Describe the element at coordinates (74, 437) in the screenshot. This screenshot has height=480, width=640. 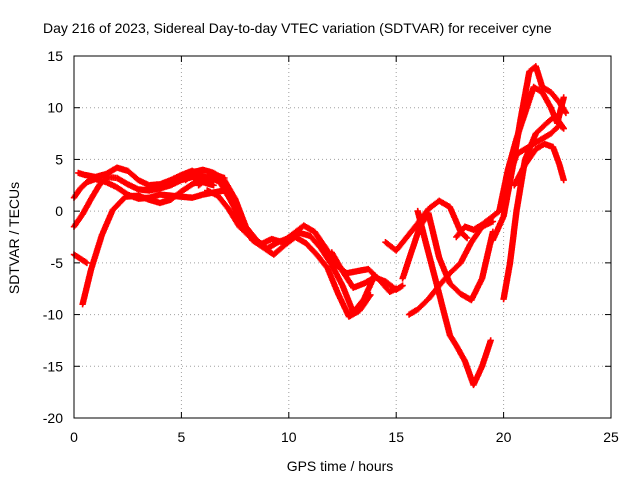
I see `x-tick-label: 0` at that location.